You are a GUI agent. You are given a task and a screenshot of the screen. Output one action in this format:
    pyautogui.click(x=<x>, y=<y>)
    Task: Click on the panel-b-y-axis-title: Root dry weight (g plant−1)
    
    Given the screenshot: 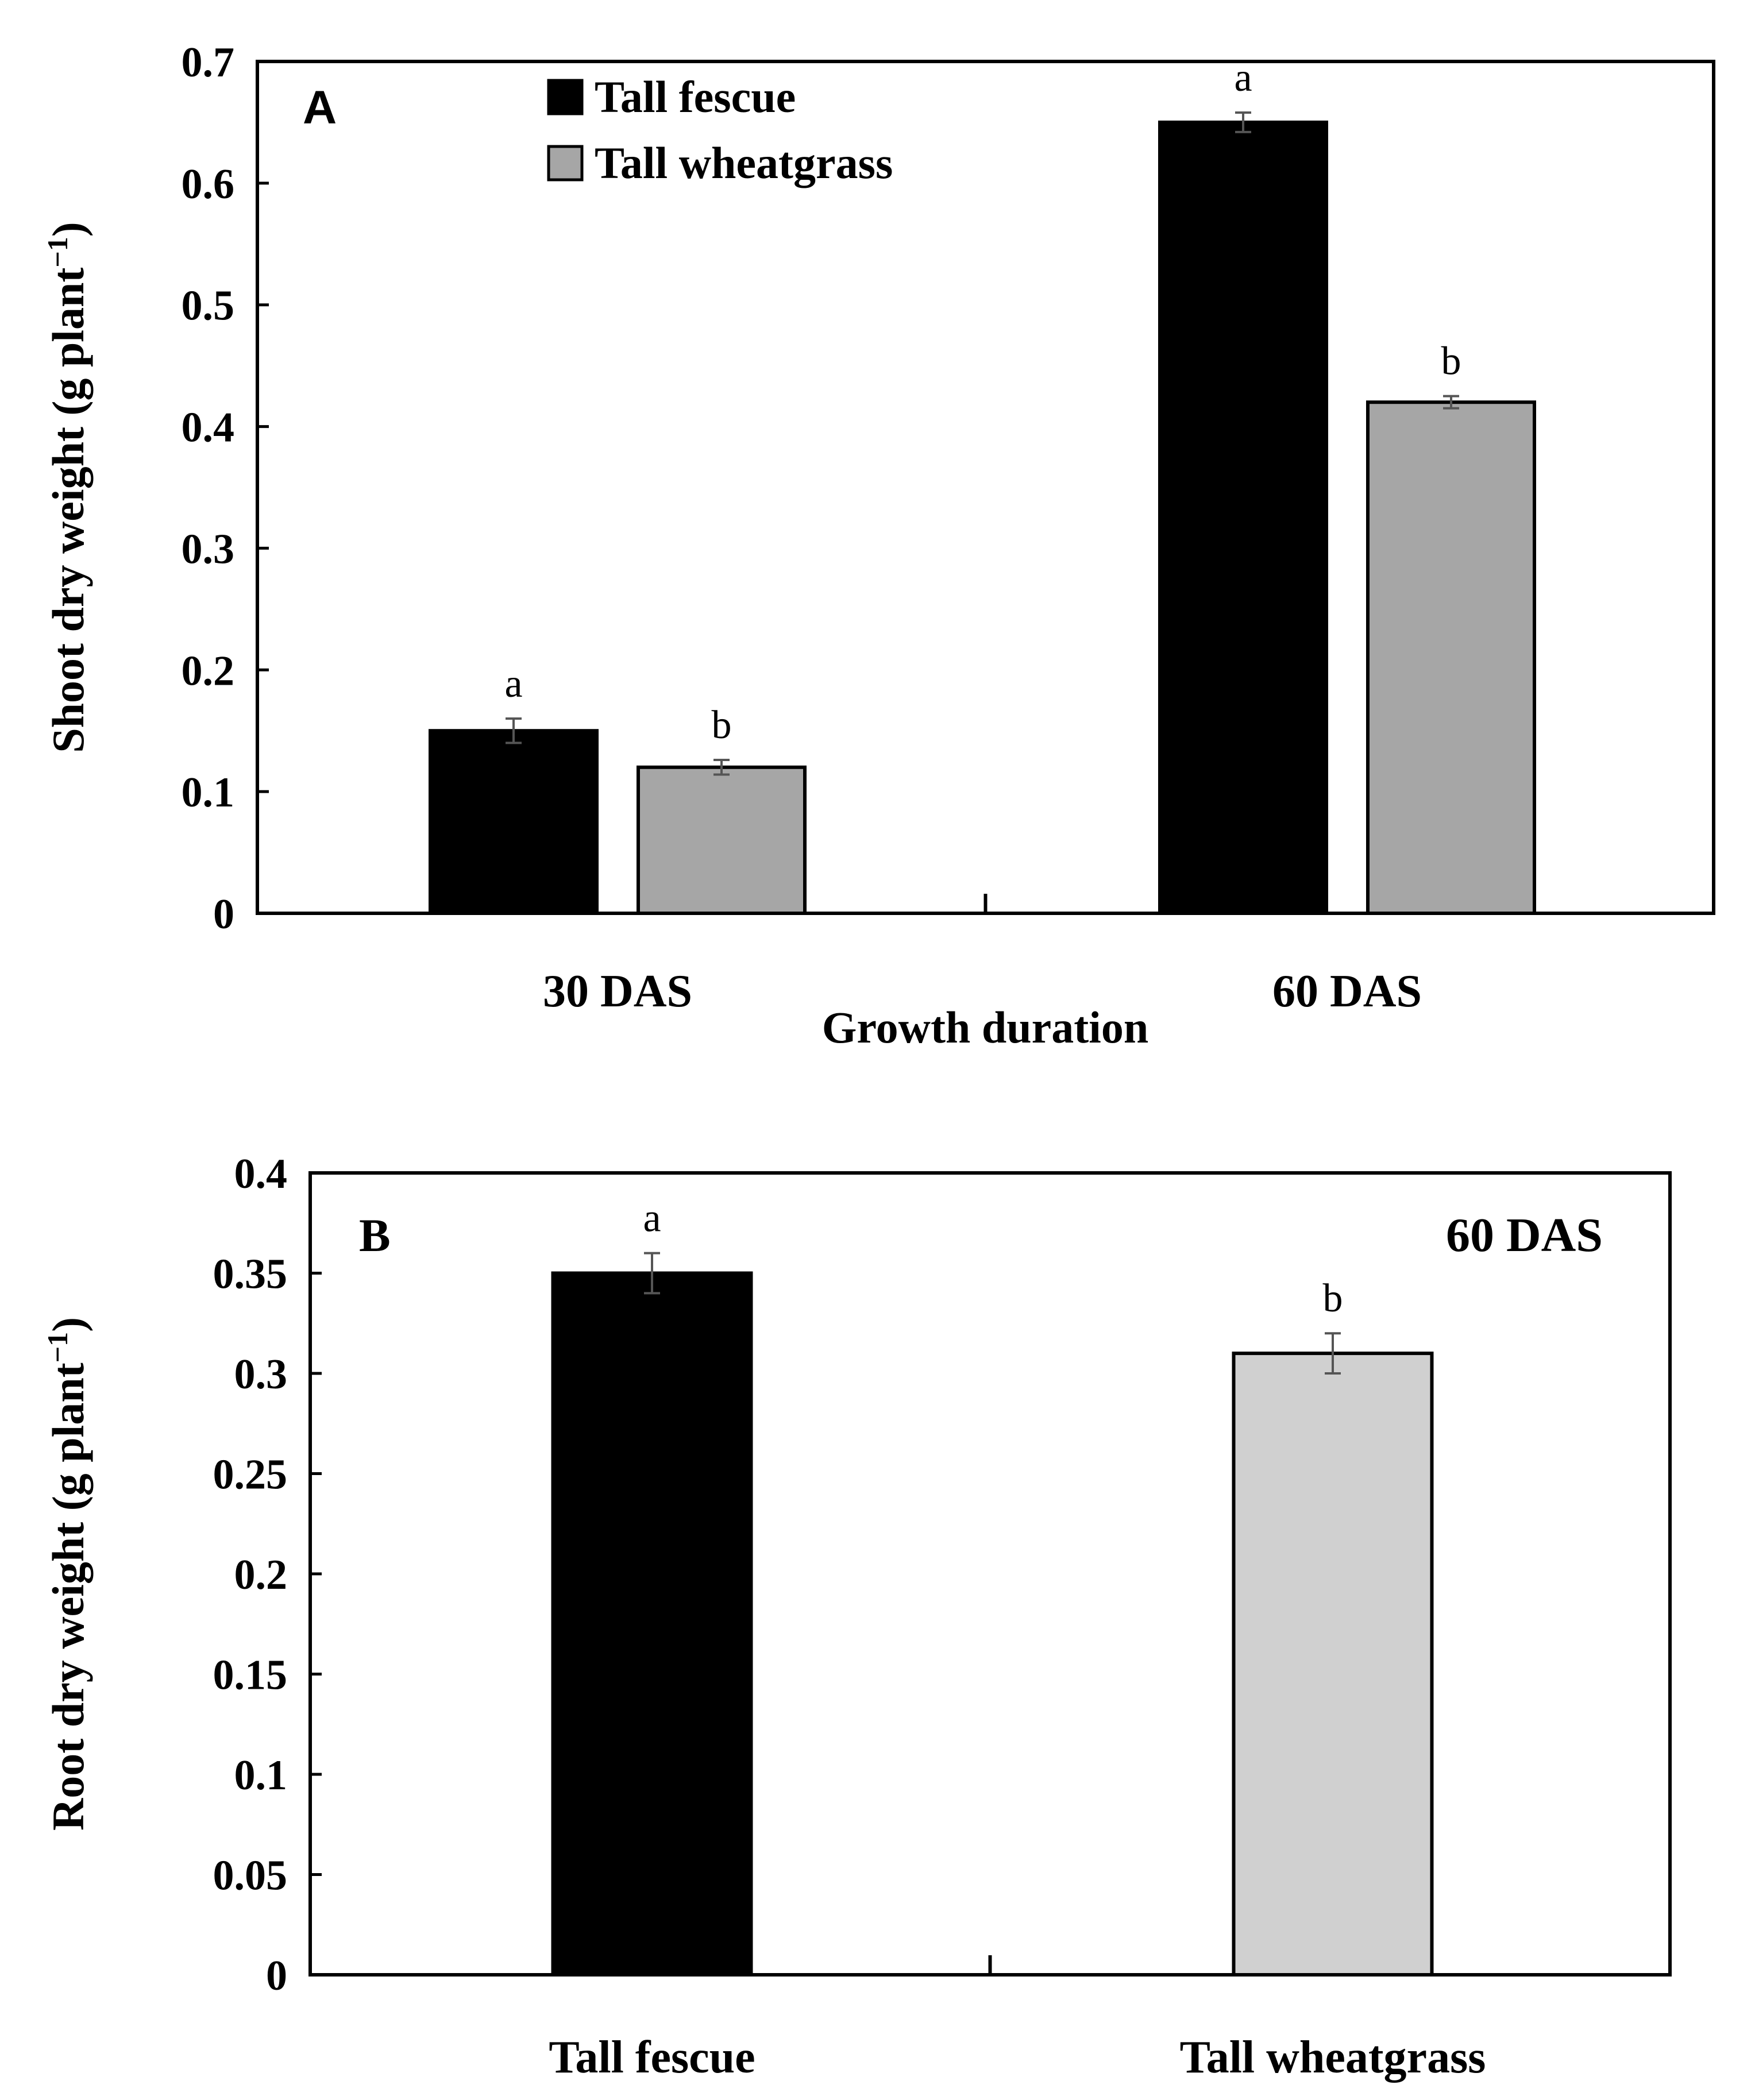 What is the action you would take?
    pyautogui.click(x=67, y=1574)
    